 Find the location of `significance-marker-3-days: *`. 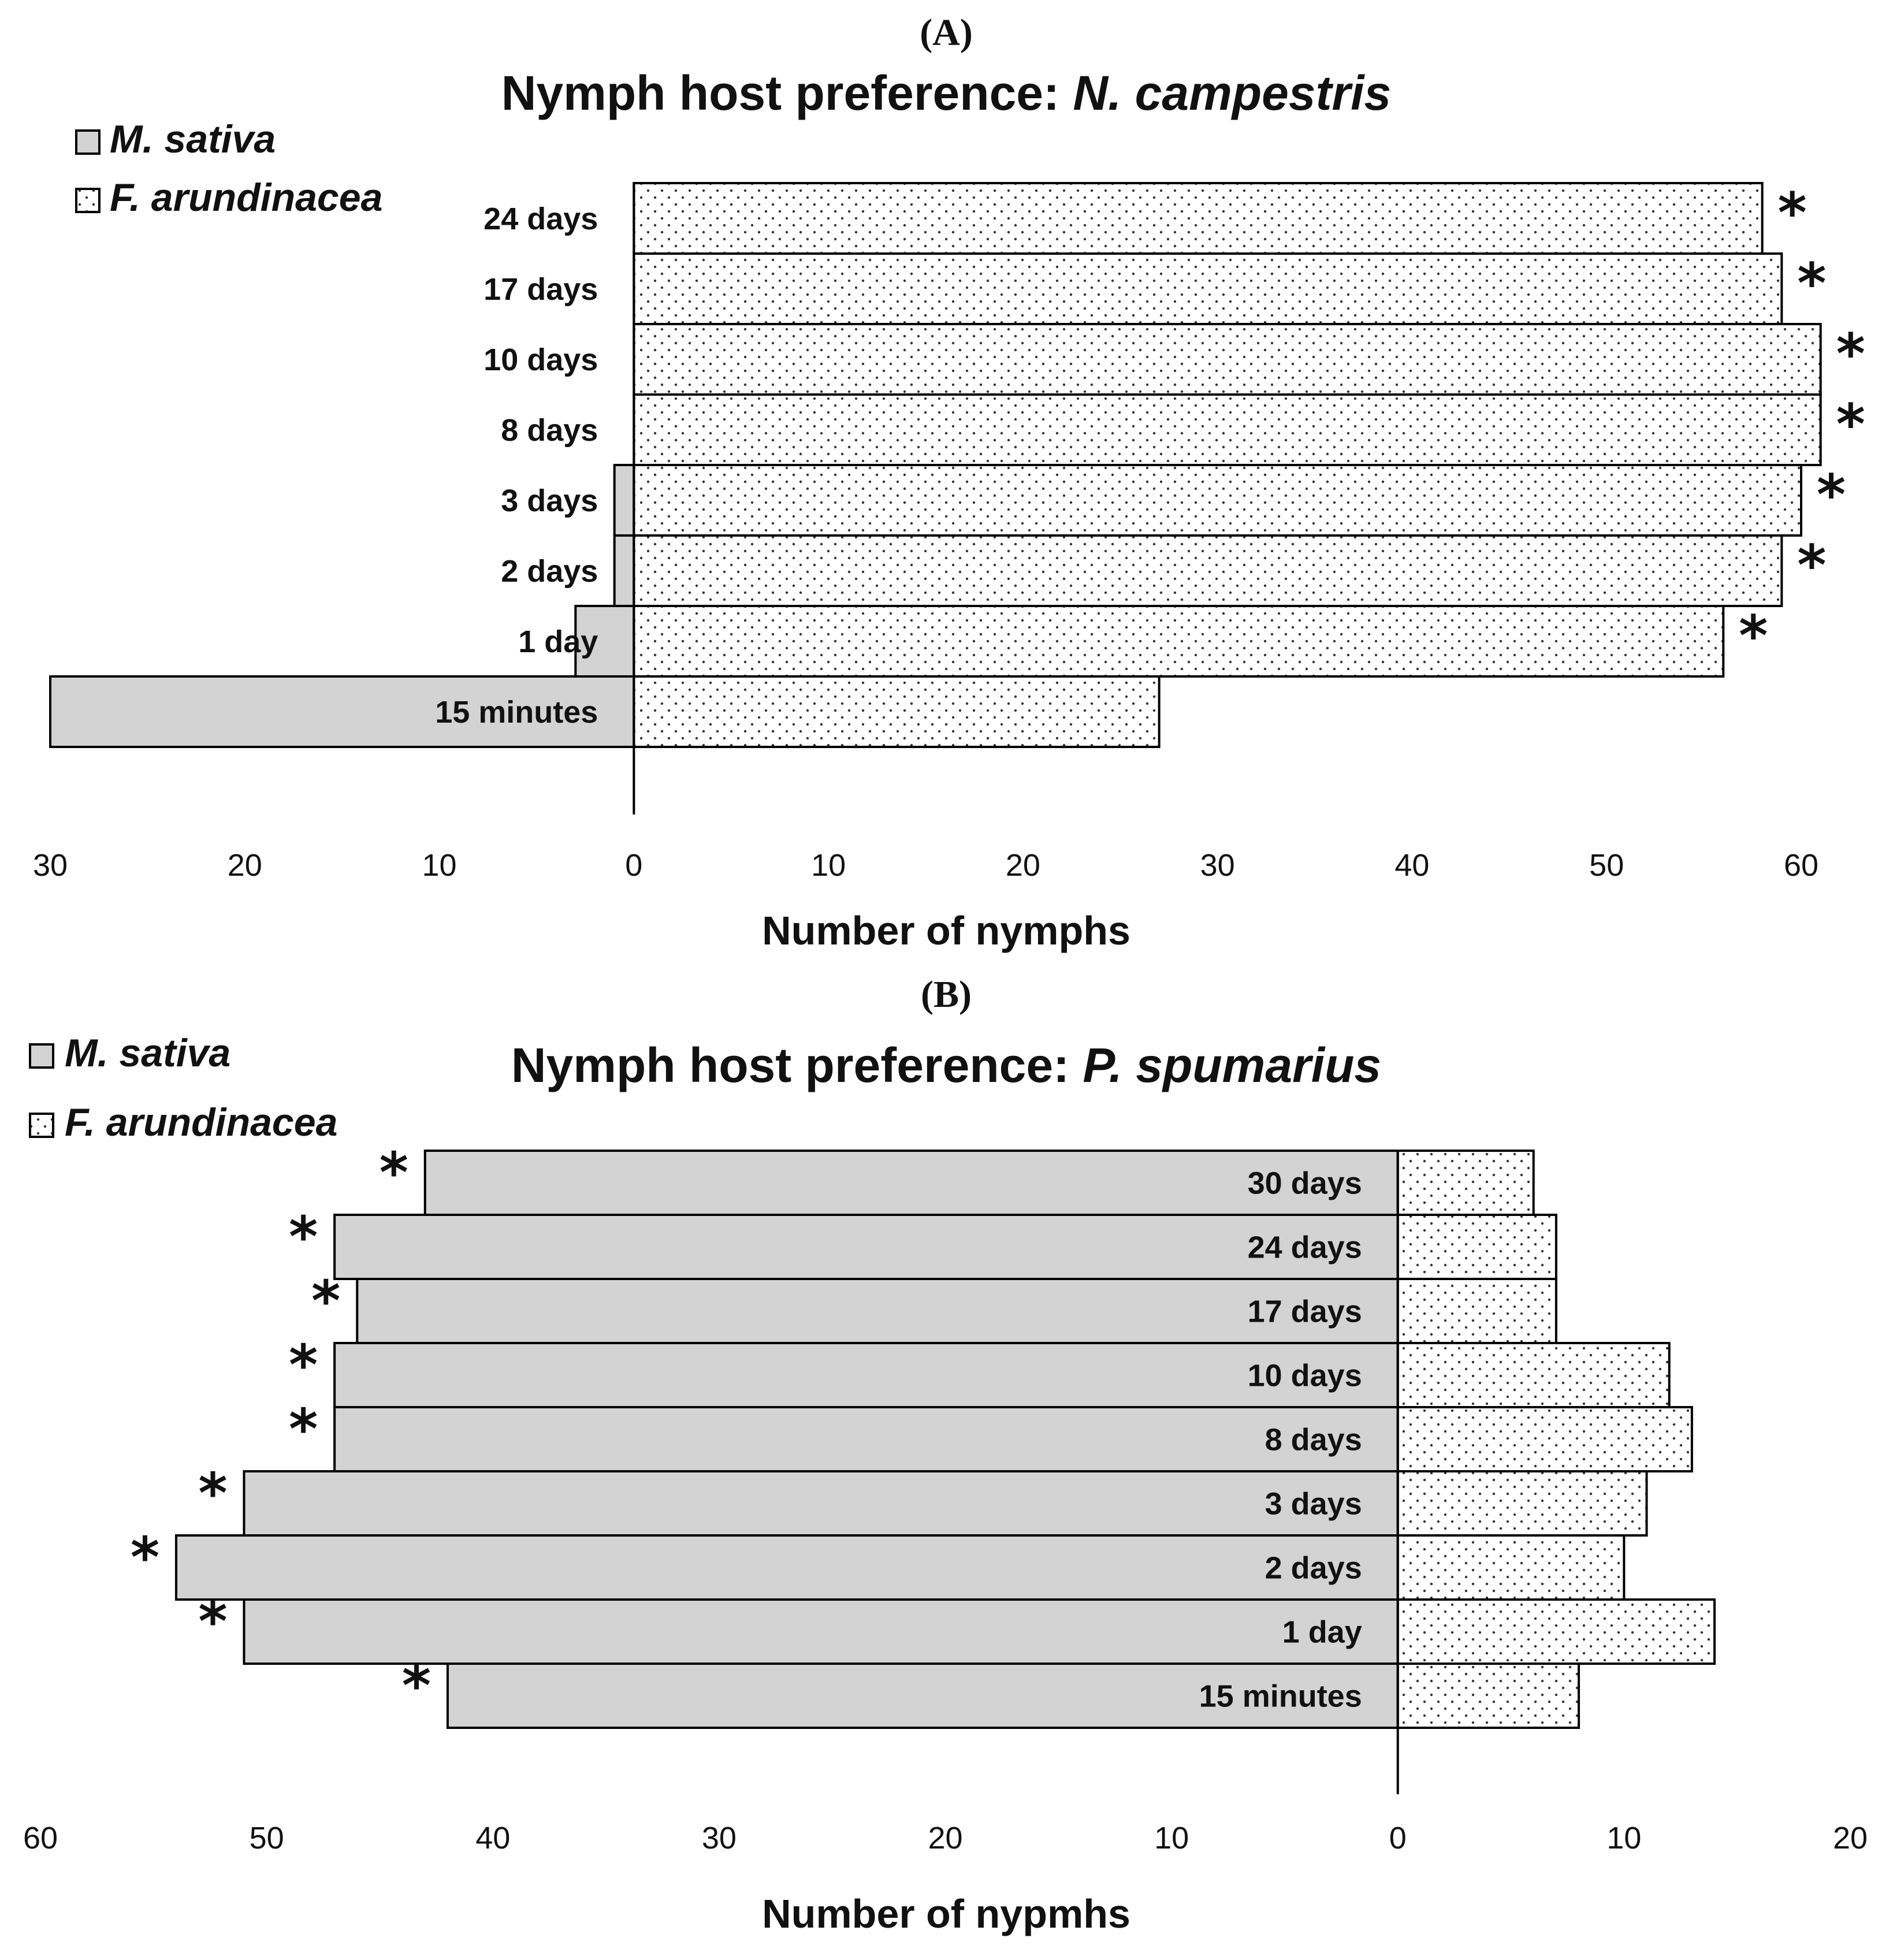

significance-marker-3-days: * is located at coordinates (212, 1493).